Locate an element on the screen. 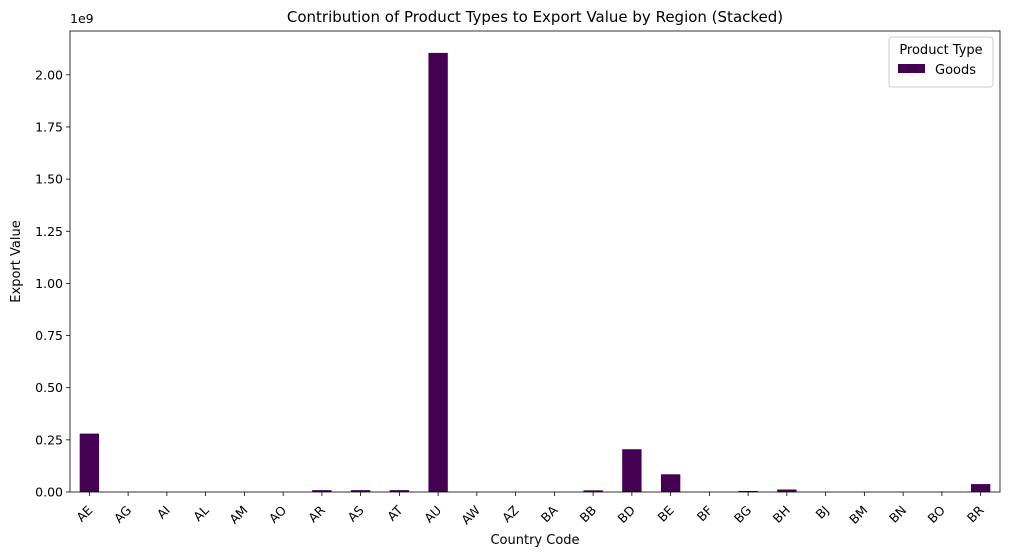 The height and width of the screenshot is (557, 1010). x-tick-label-bb: BB is located at coordinates (588, 514).